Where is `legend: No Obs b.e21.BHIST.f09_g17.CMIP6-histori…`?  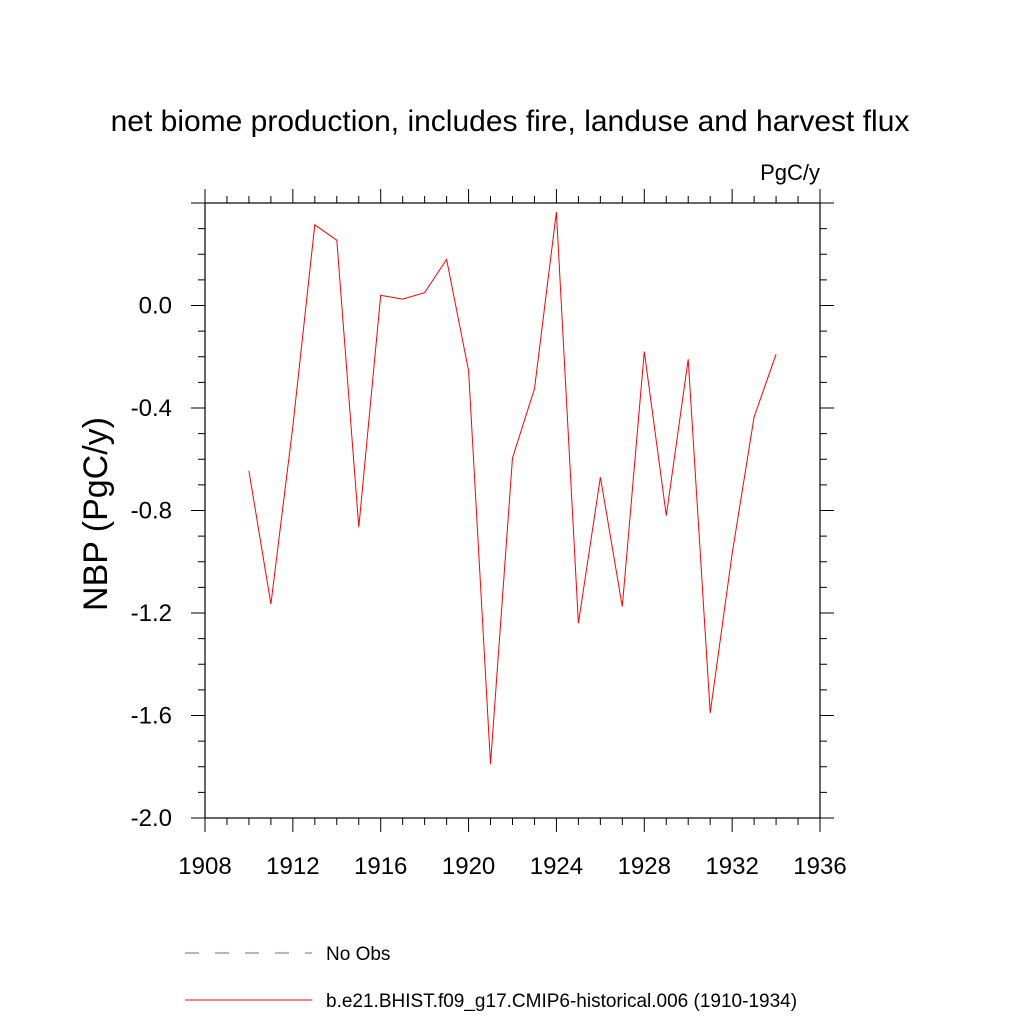
legend: No Obs b.e21.BHIST.f09_g17.CMIP6-histori… is located at coordinates (491, 978).